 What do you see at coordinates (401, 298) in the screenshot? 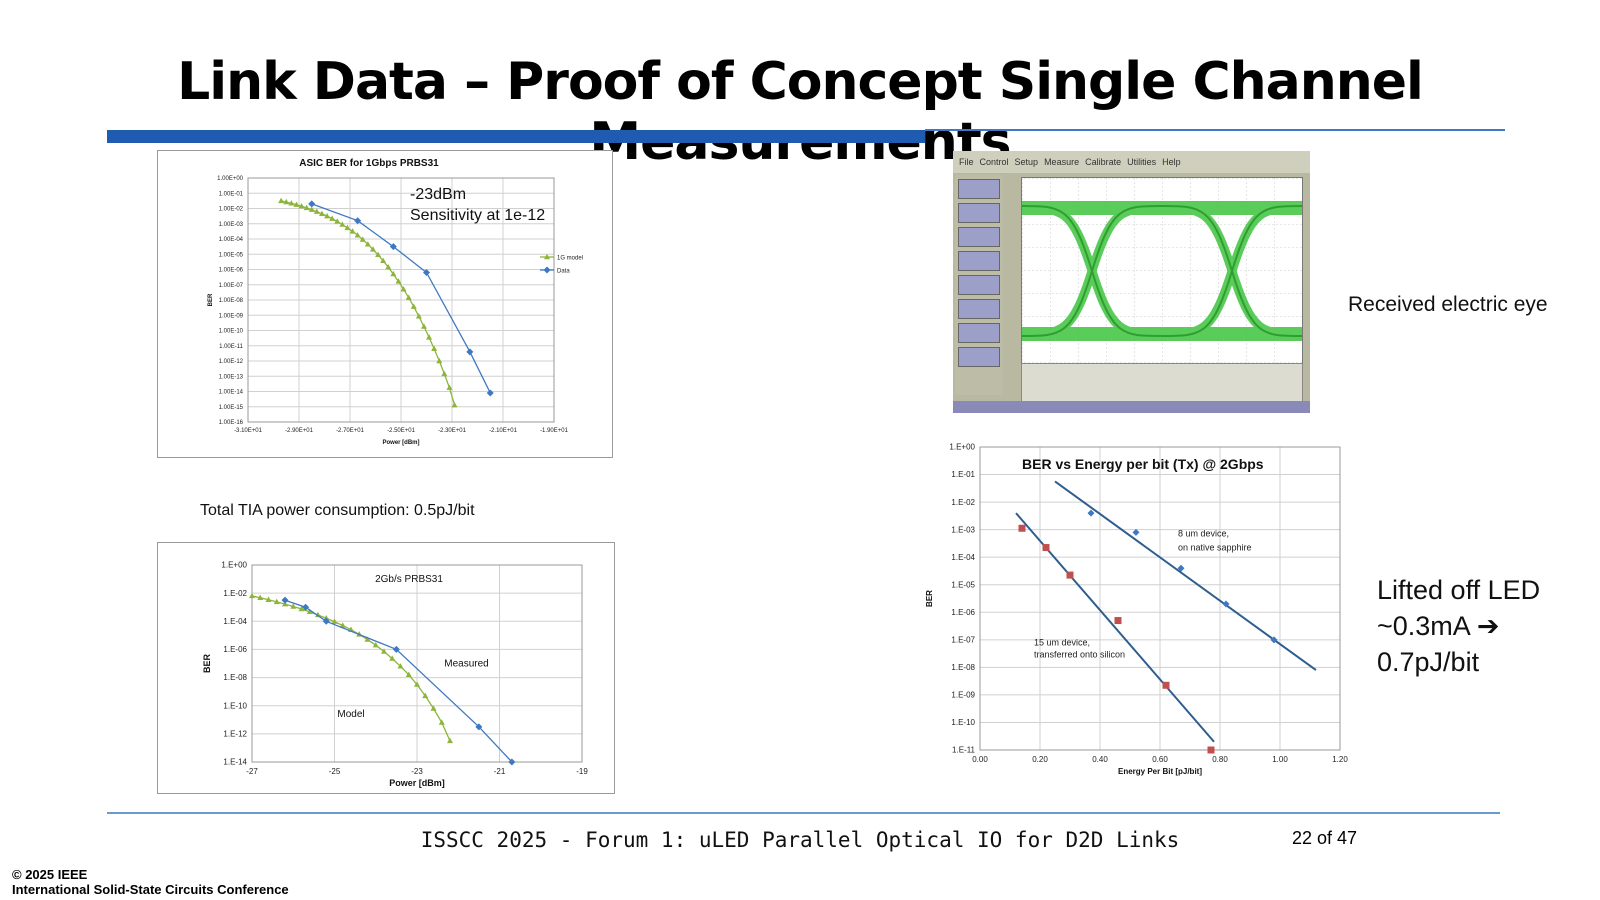
I see `series-line` at bounding box center [401, 298].